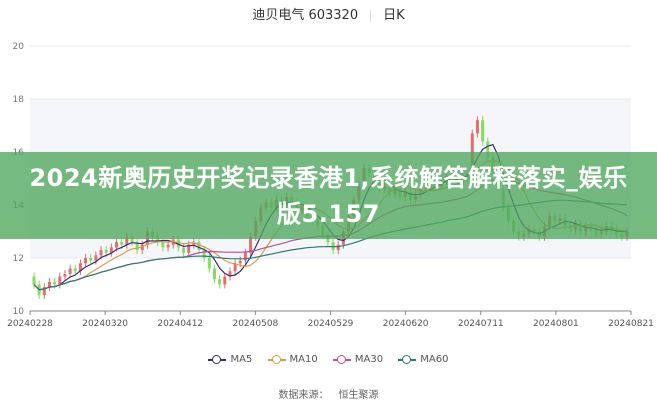 The height and width of the screenshot is (401, 657). I want to click on x-tick-label: 20240801, so click(556, 324).